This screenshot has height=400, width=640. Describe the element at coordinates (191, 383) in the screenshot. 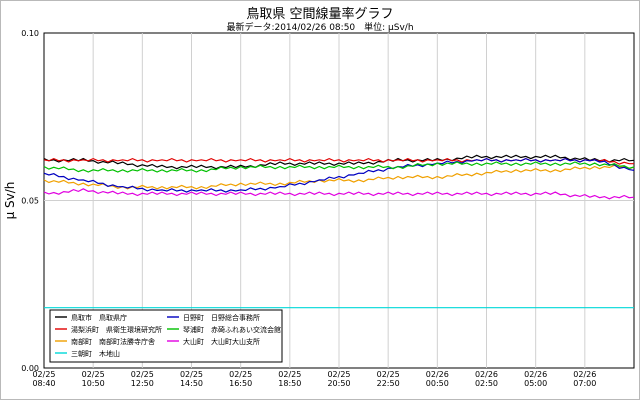

I see `x-tick-time: 14:50` at that location.